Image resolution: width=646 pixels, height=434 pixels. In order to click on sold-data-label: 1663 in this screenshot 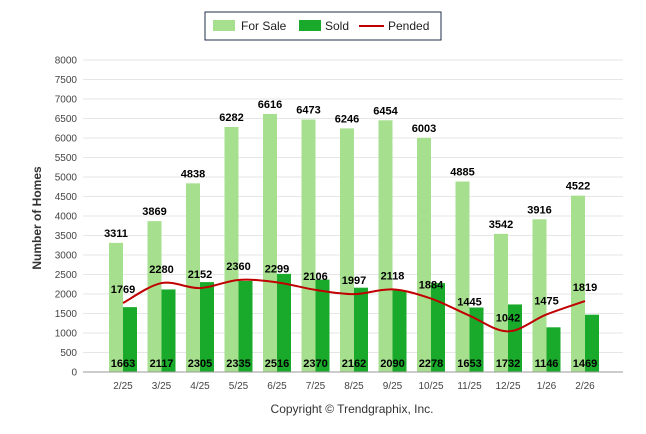, I will do `click(123, 364)`.